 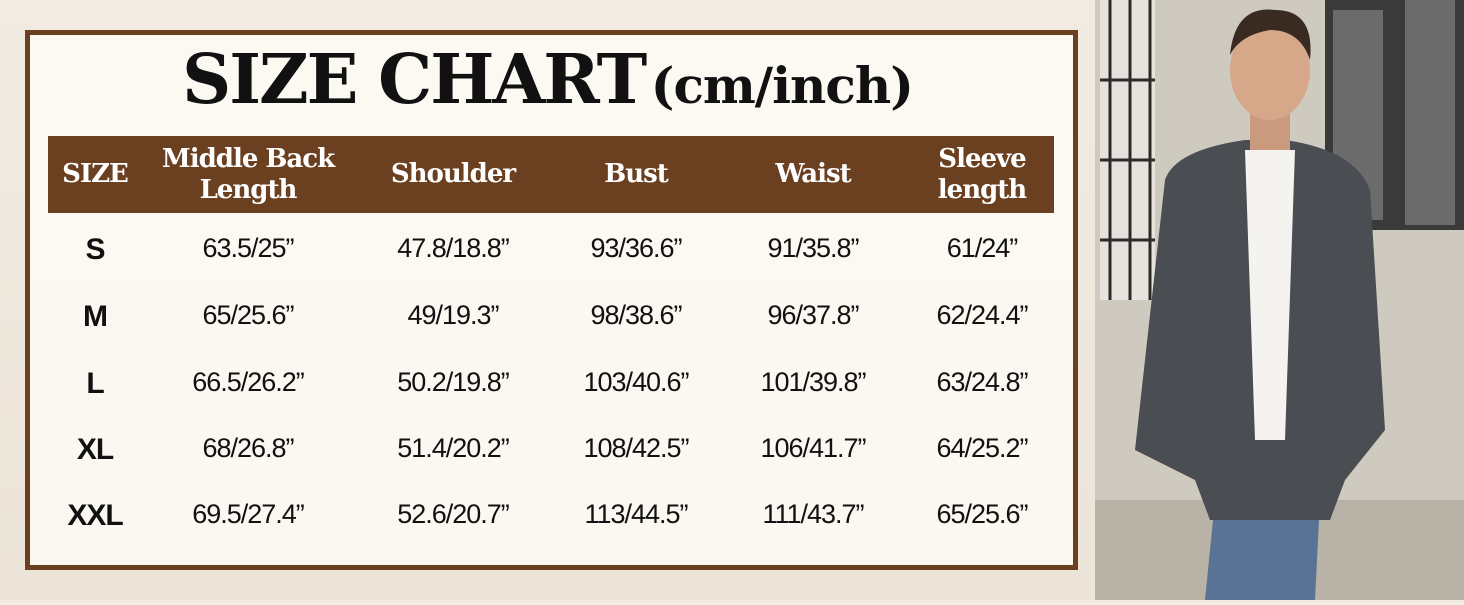 What do you see at coordinates (636, 248) in the screenshot?
I see `measurement-cell: 93/36.6”` at bounding box center [636, 248].